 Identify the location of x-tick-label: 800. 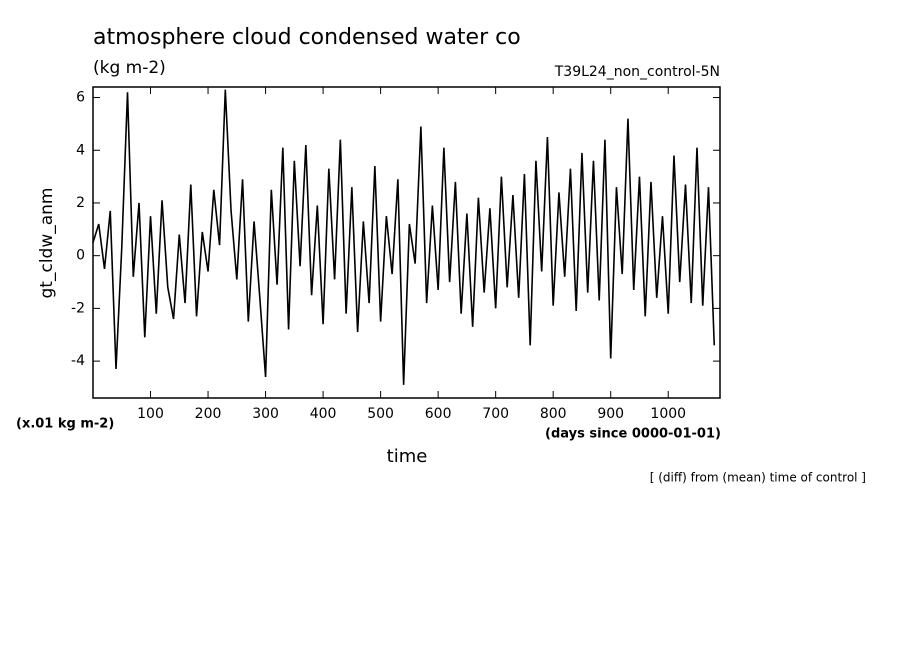
(553, 414).